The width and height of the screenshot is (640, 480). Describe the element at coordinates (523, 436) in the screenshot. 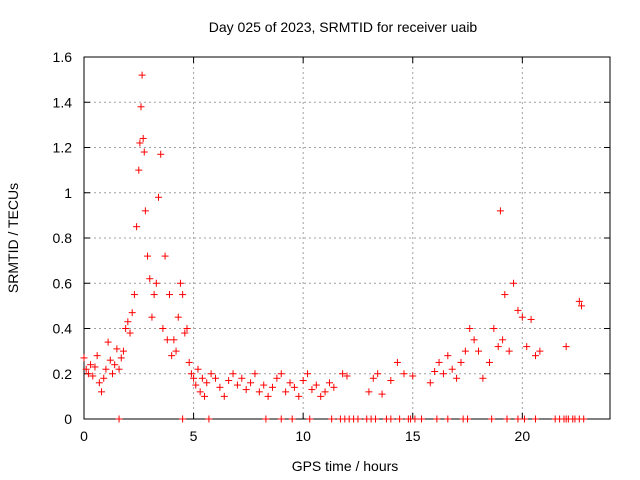

I see `x-tick-label: 20` at that location.